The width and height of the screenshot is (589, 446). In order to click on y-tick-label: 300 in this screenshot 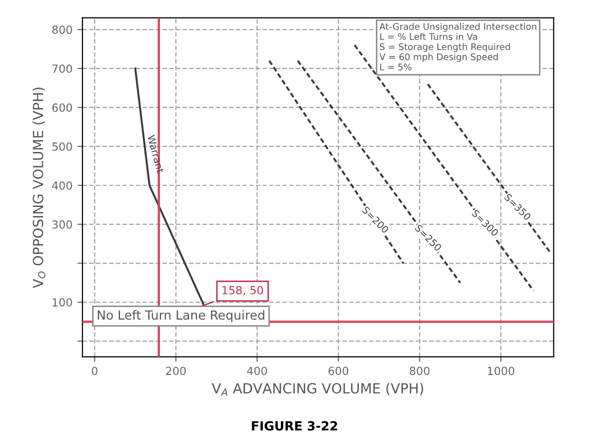, I will do `click(62, 224)`.